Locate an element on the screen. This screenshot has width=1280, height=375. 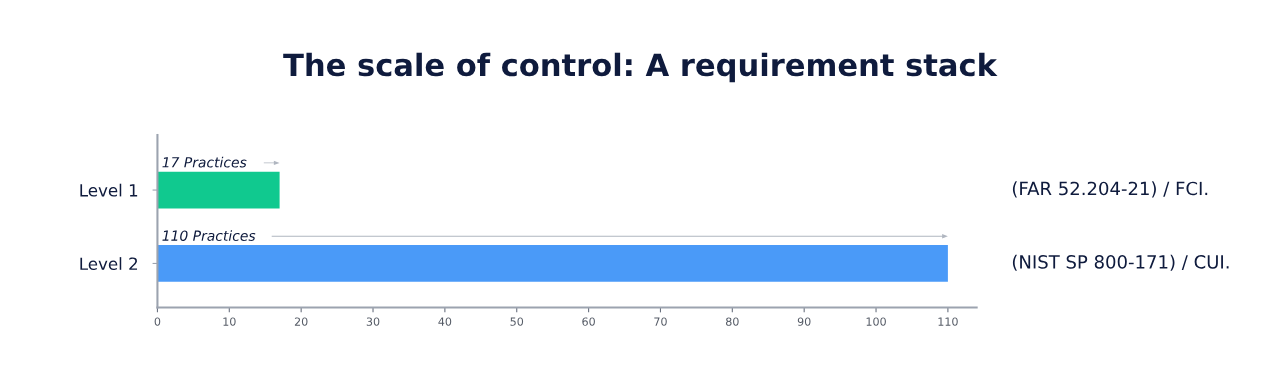
x-tick-label: 30 is located at coordinates (373, 321).